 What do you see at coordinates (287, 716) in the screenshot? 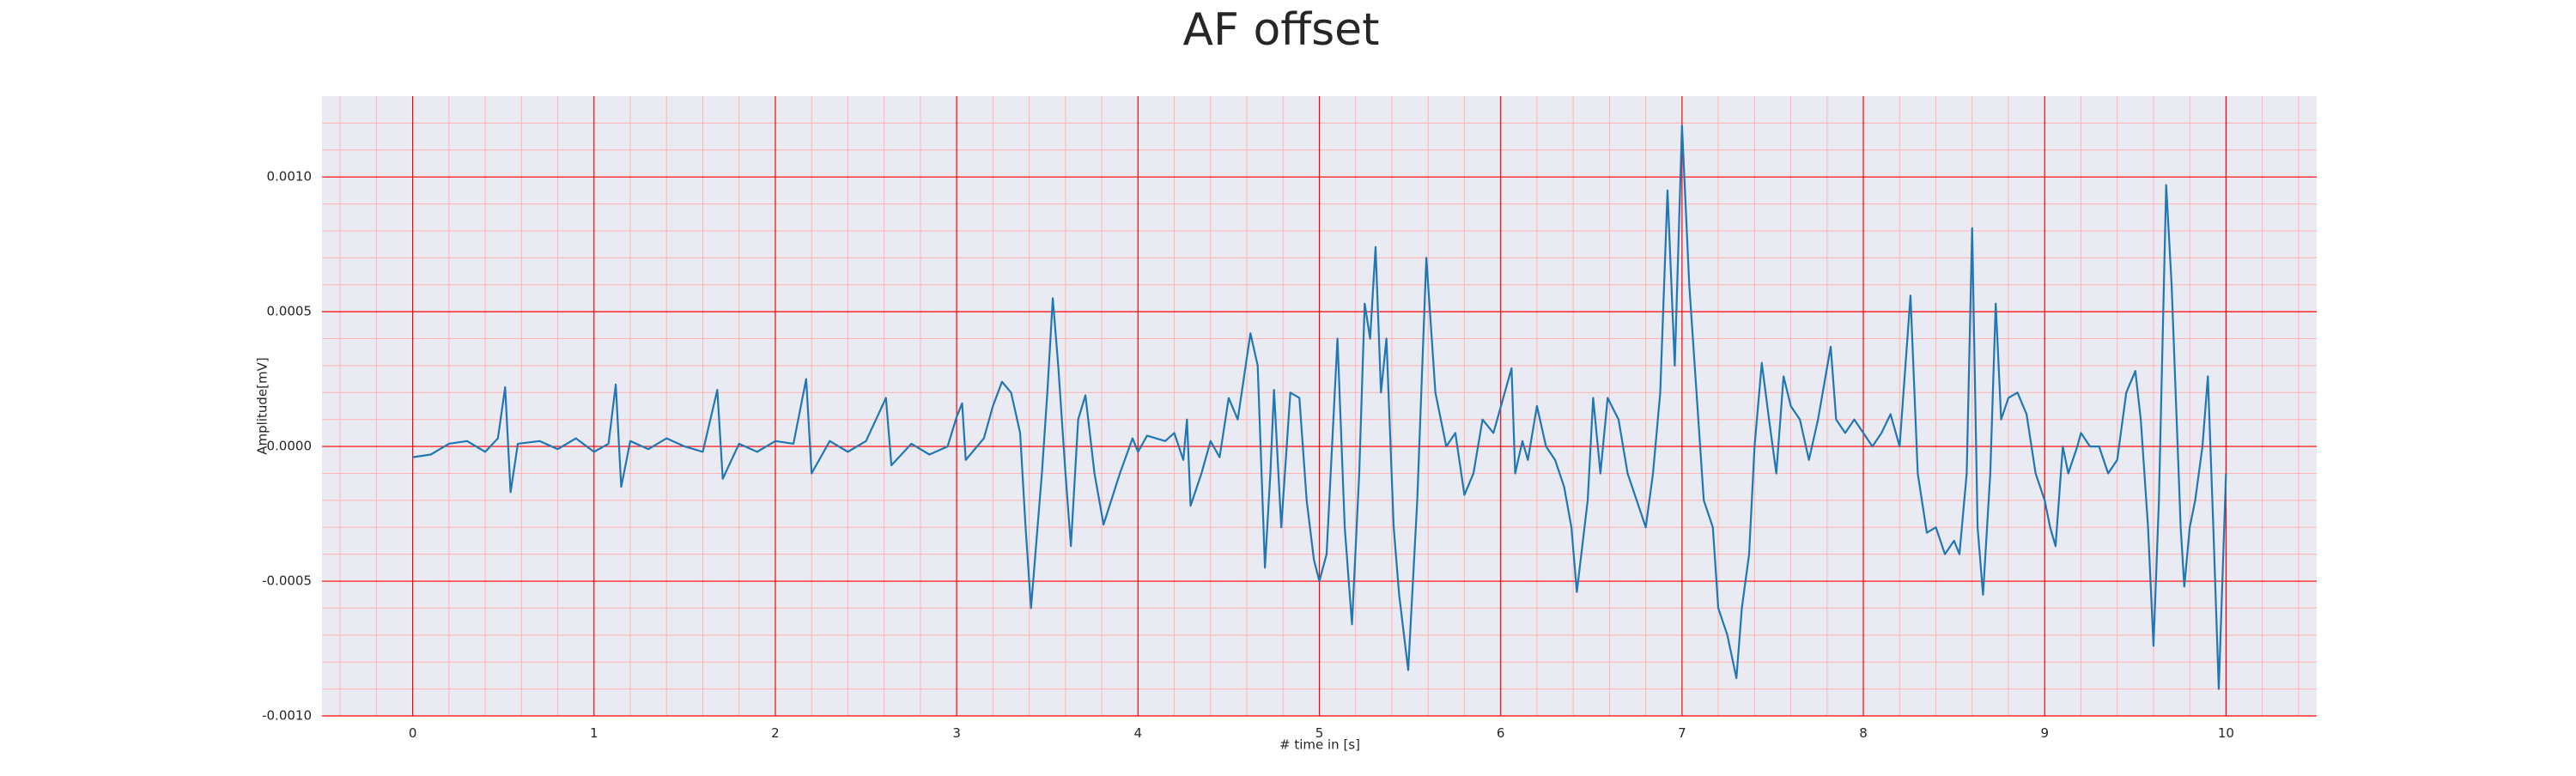
I see `y-tick-label: -0.0010` at bounding box center [287, 716].